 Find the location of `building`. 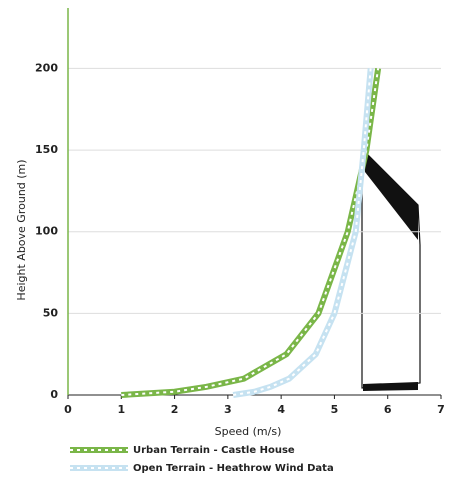

building is located at coordinates (391, 270).